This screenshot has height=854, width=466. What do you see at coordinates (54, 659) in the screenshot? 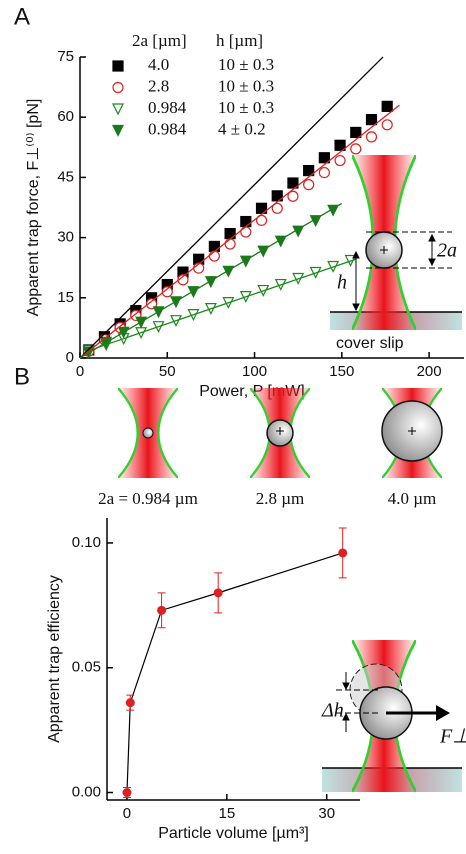
I see `y-axis-title: Apparent trap efficiency` at bounding box center [54, 659].